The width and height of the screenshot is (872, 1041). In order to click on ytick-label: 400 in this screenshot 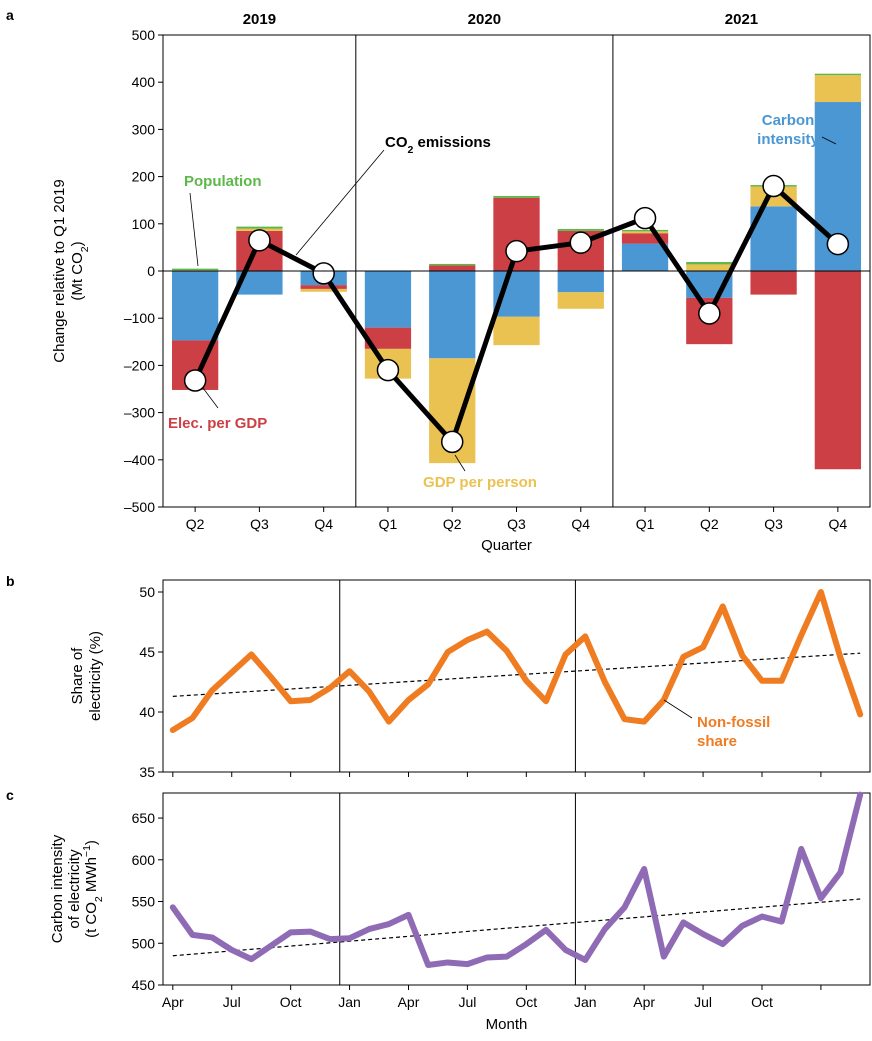, I will do `click(144, 82)`.